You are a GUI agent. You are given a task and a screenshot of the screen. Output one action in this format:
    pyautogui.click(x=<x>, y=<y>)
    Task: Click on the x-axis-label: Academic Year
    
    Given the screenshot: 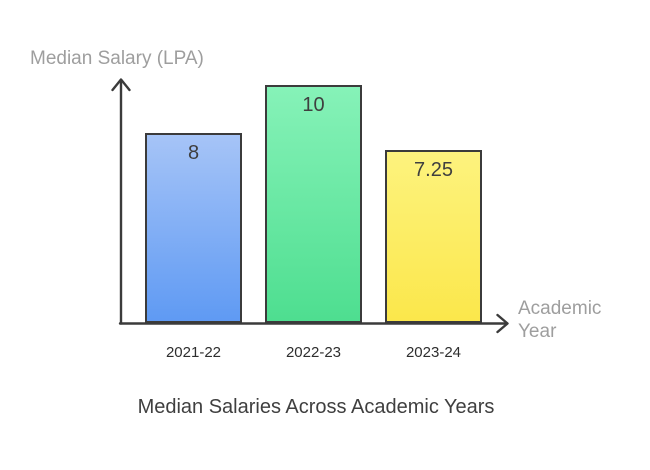 What is the action you would take?
    pyautogui.click(x=560, y=320)
    